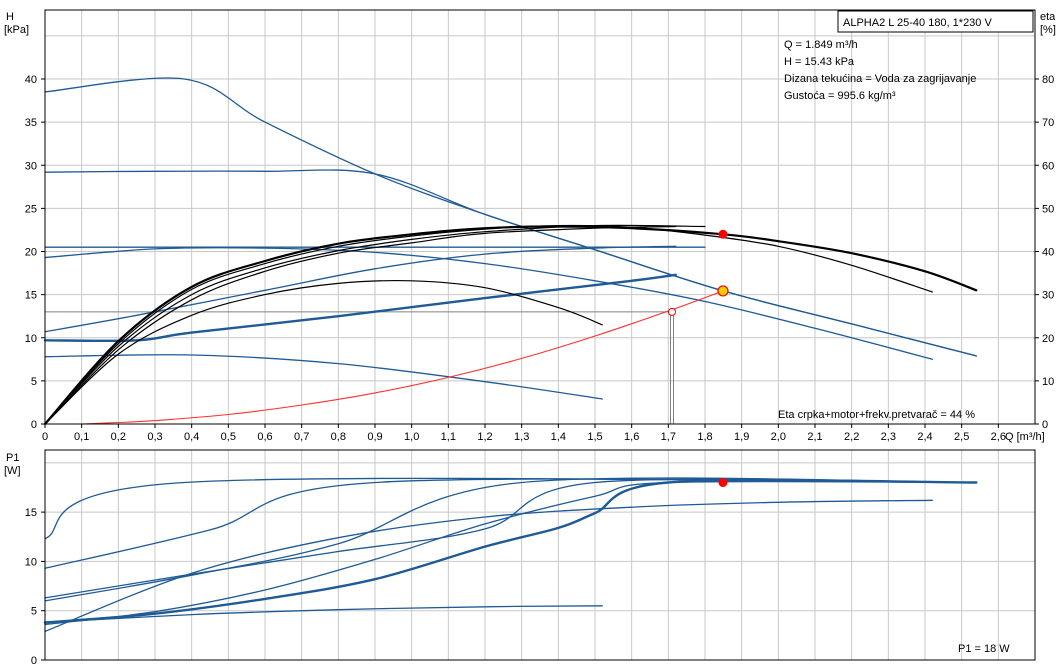  I want to click on eta-axis-unit: [%], so click(1048, 30).